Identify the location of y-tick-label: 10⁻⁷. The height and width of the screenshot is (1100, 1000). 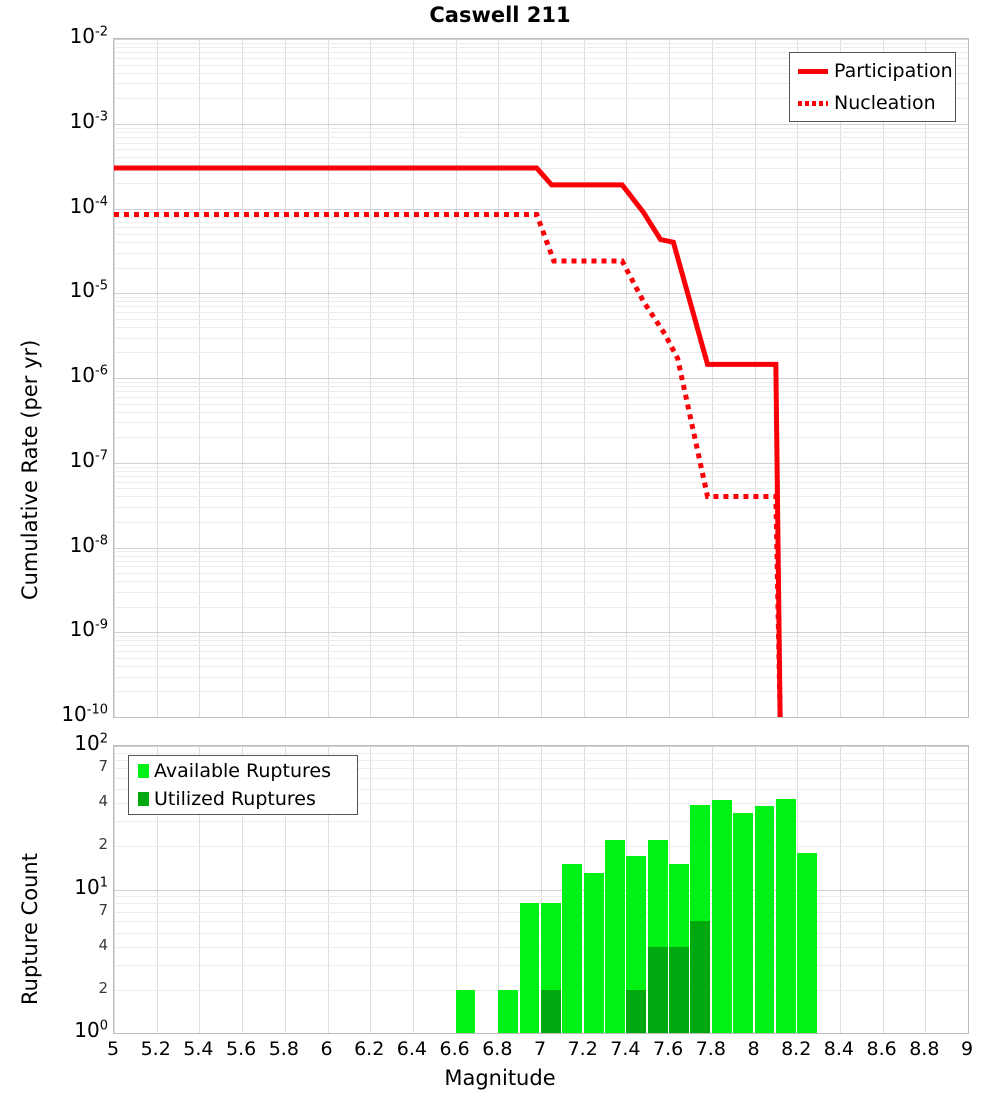
(88, 459).